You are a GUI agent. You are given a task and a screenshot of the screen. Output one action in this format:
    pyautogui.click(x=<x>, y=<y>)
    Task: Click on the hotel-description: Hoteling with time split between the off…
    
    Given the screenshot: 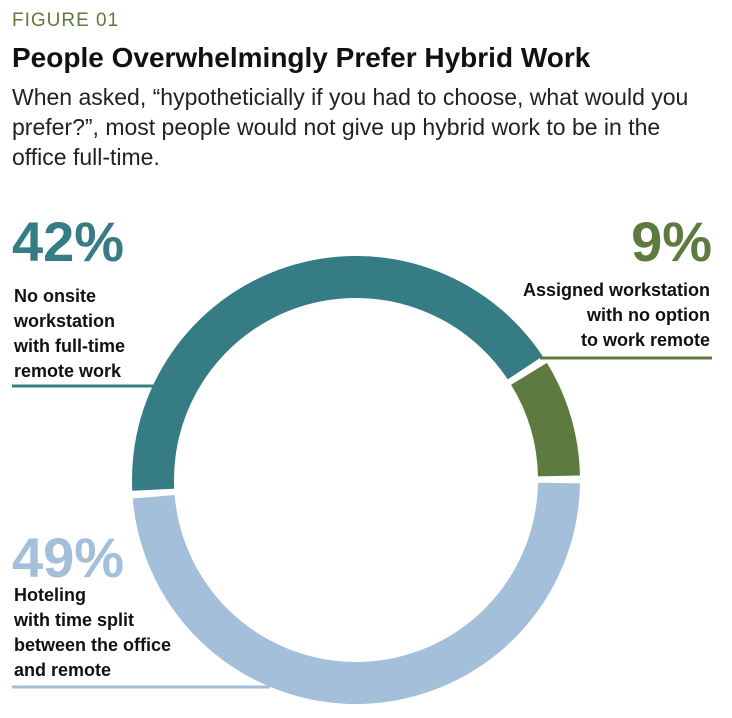 What is the action you would take?
    pyautogui.click(x=93, y=632)
    